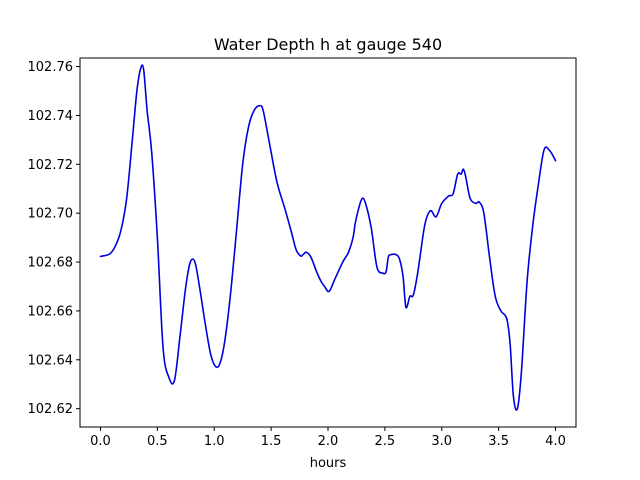 Image resolution: width=640 pixels, height=480 pixels. Describe the element at coordinates (51, 67) in the screenshot. I see `y-tick-label: 102.76` at that location.